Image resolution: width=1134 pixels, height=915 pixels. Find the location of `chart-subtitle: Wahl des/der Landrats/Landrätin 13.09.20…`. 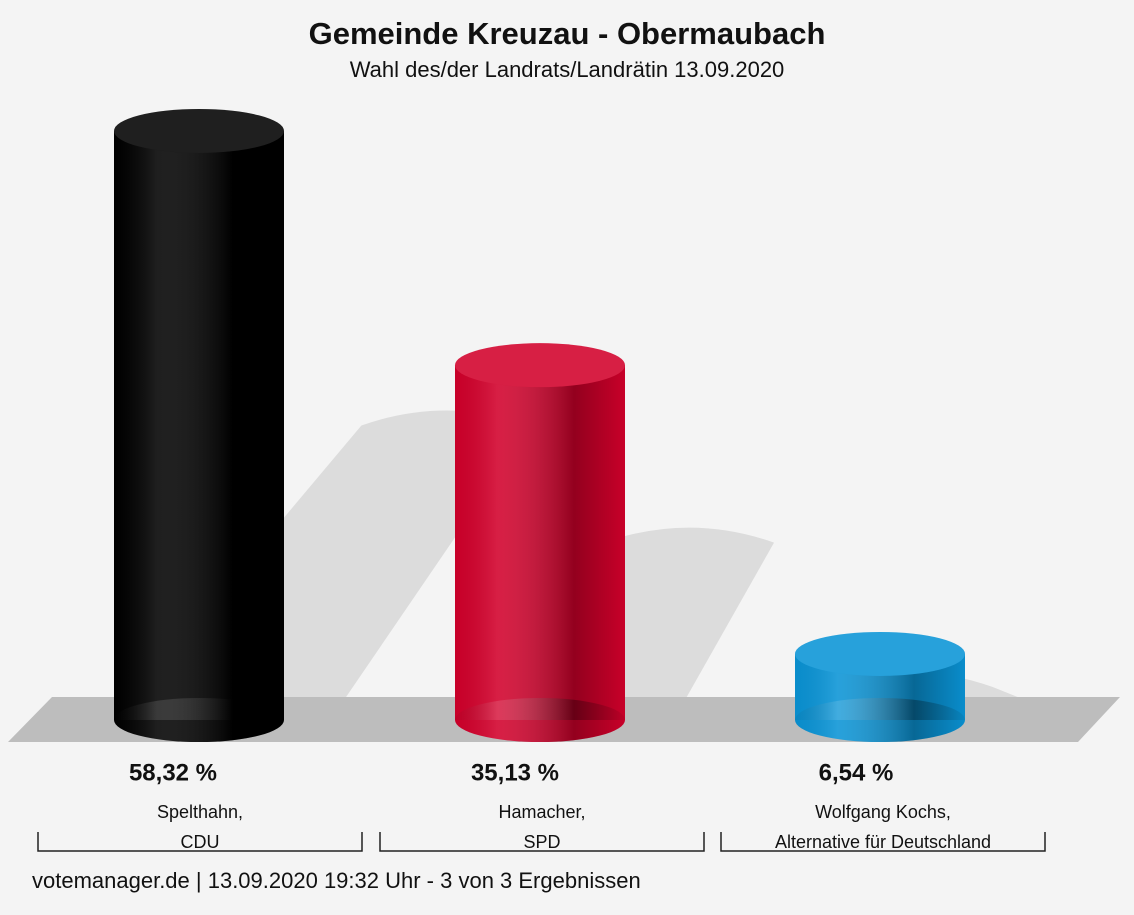

chart-subtitle: Wahl des/der Landrats/Landrätin 13.09.20… is located at coordinates (567, 69).